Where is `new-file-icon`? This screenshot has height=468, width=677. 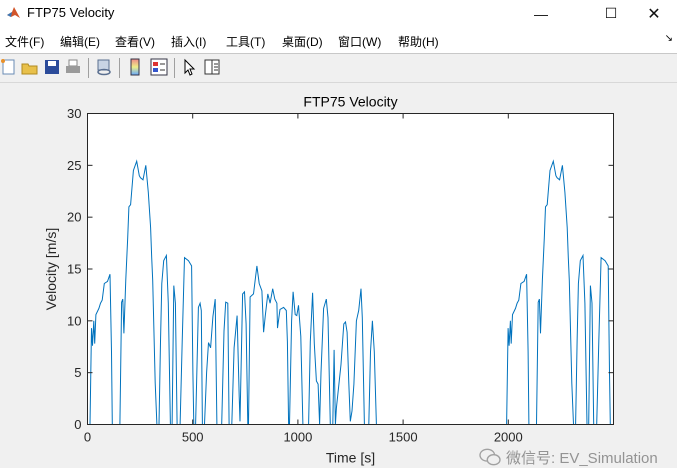
new-file-icon is located at coordinates (9, 67).